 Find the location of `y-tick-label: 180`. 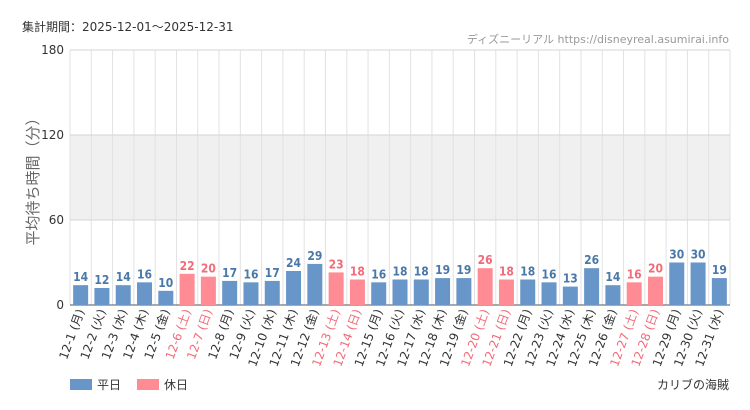

y-tick-label: 180 is located at coordinates (52, 50).